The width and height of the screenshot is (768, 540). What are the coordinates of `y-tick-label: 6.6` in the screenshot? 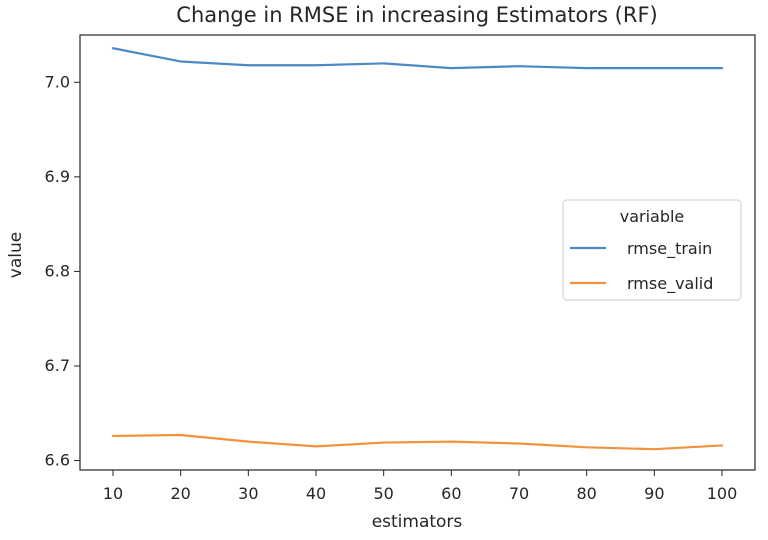 It's located at (57, 460).